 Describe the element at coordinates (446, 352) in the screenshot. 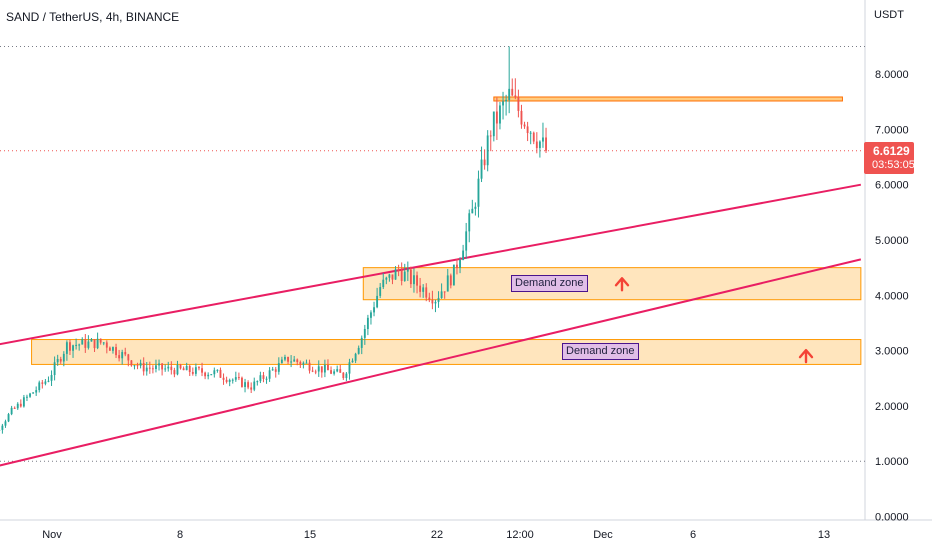

I see `demand-zone-lower` at that location.